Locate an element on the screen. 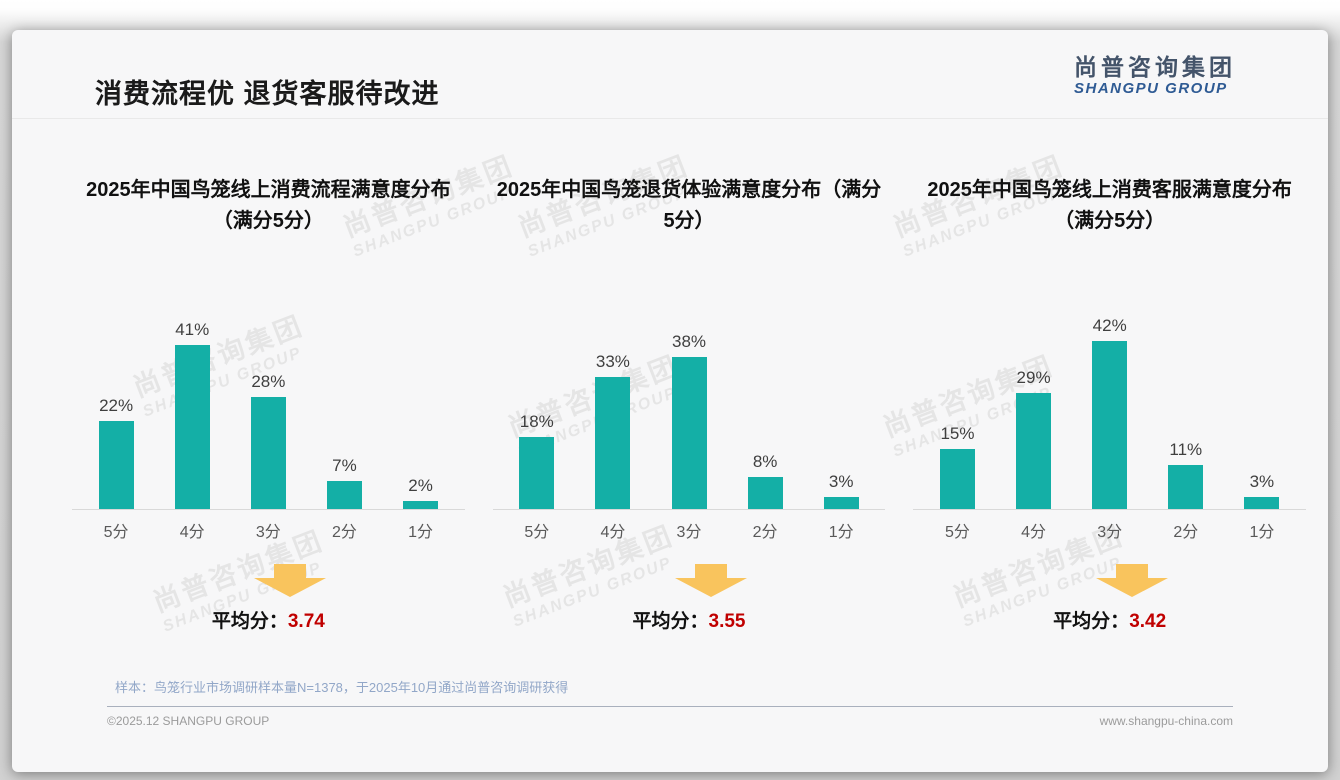  bar-value-label: 18% is located at coordinates (536, 421).